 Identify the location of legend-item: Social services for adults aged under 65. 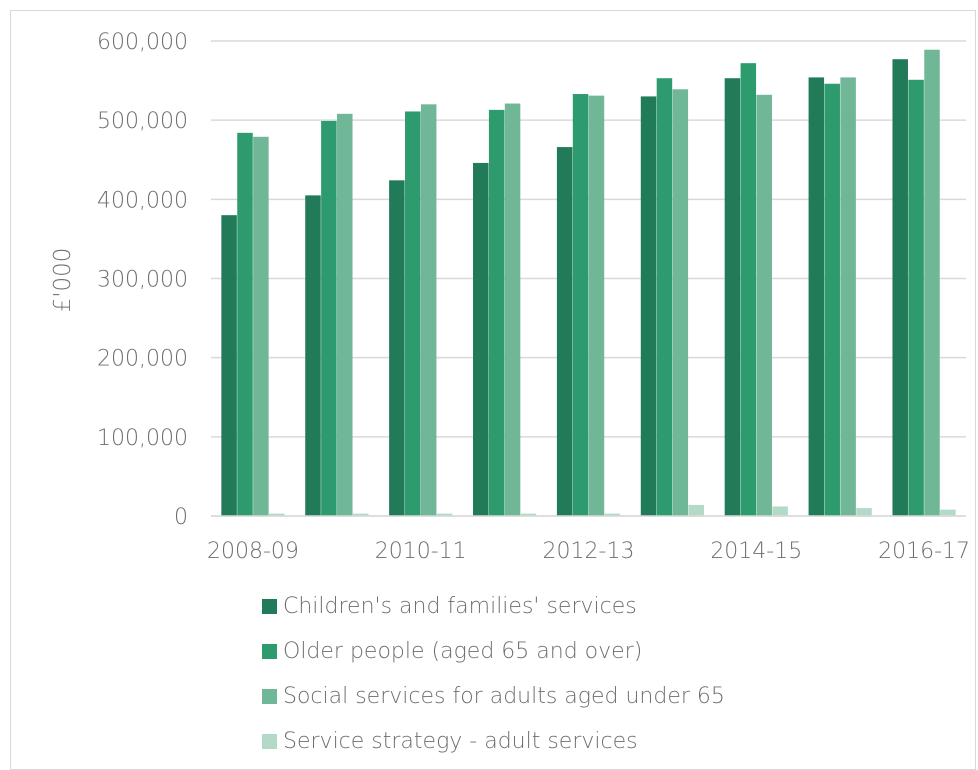
(493, 696).